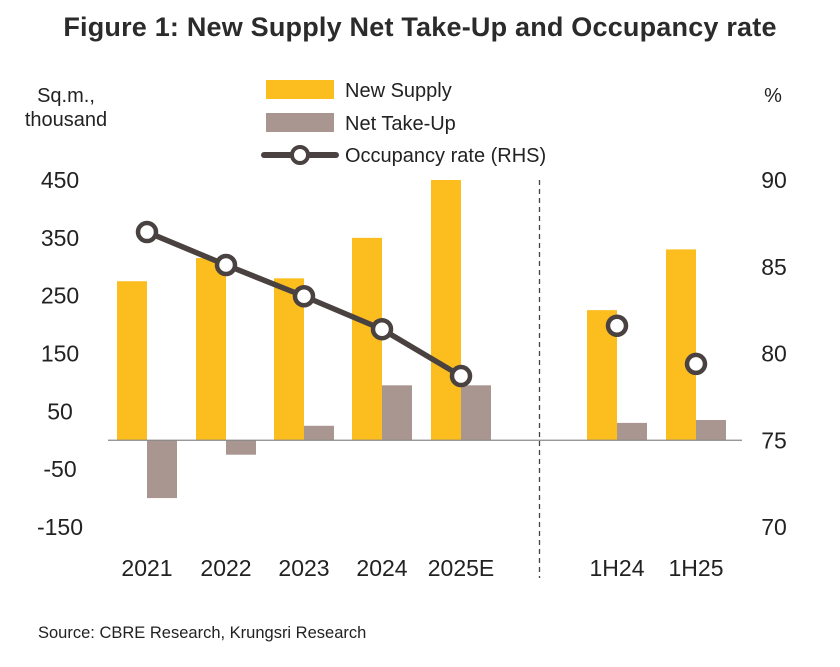 The width and height of the screenshot is (840, 667). Describe the element at coordinates (226, 265) in the screenshot. I see `occupancy-point-2022` at that location.